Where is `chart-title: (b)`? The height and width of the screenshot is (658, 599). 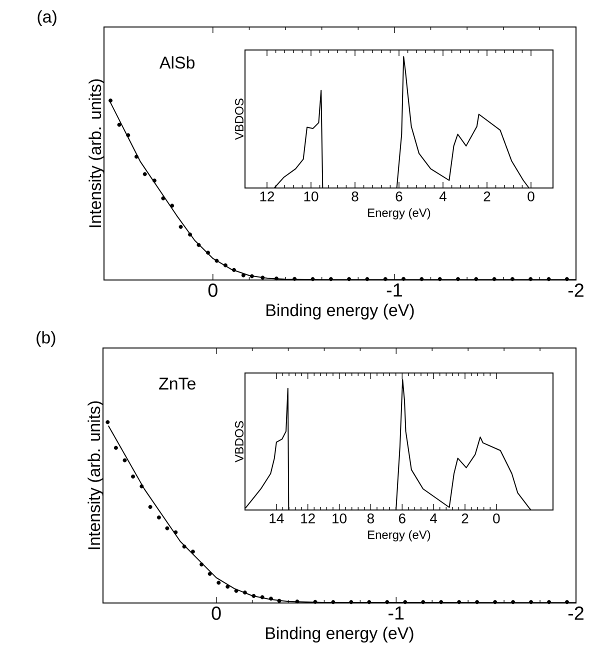 chart-title: (b) is located at coordinates (46, 339).